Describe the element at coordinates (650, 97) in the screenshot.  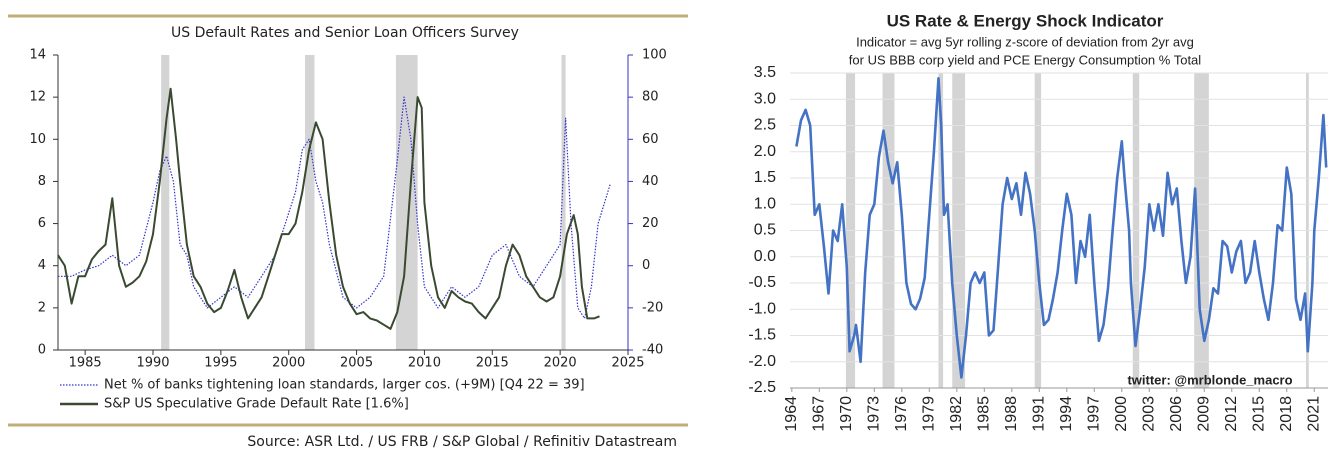
I see `y2-tick-label: 80` at that location.